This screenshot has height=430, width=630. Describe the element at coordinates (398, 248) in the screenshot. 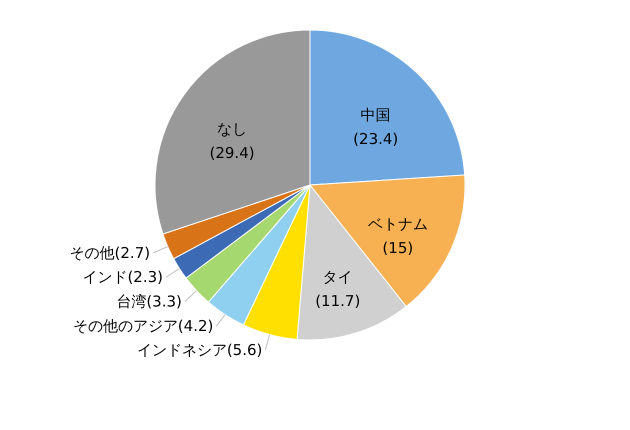

I see `data-label: (15)` at that location.